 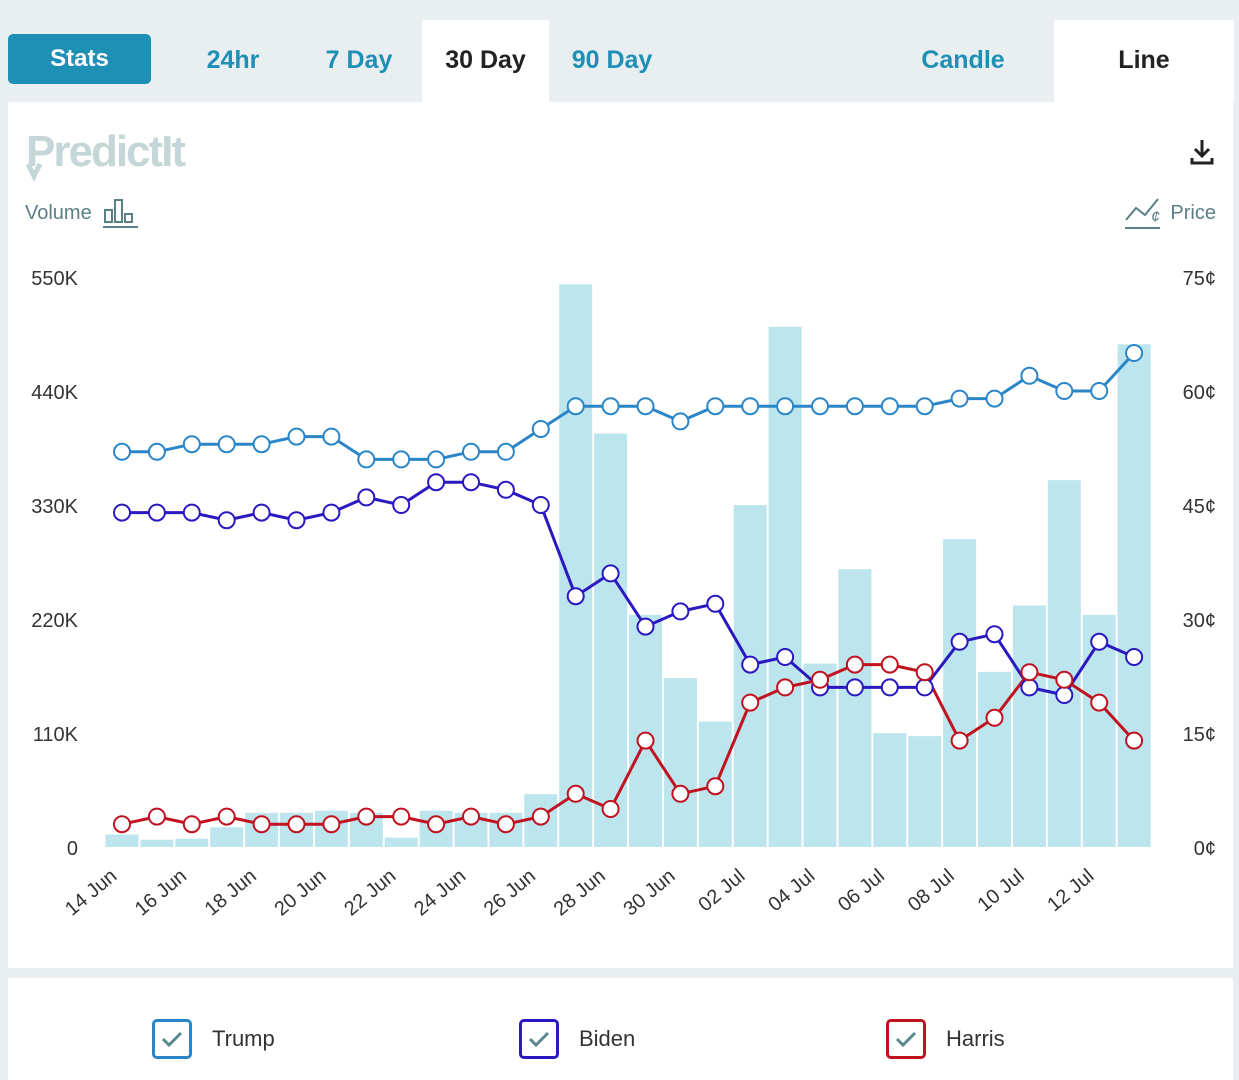 What do you see at coordinates (963, 60) in the screenshot?
I see `tab-candle: Candle` at bounding box center [963, 60].